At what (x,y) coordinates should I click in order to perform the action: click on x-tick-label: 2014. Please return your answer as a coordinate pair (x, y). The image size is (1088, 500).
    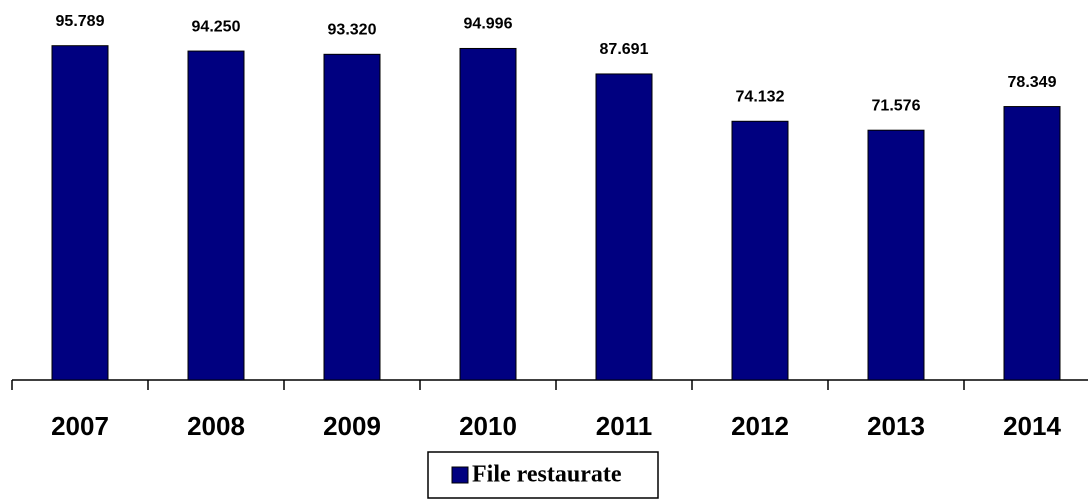
    Looking at the image, I should click on (1032, 426).